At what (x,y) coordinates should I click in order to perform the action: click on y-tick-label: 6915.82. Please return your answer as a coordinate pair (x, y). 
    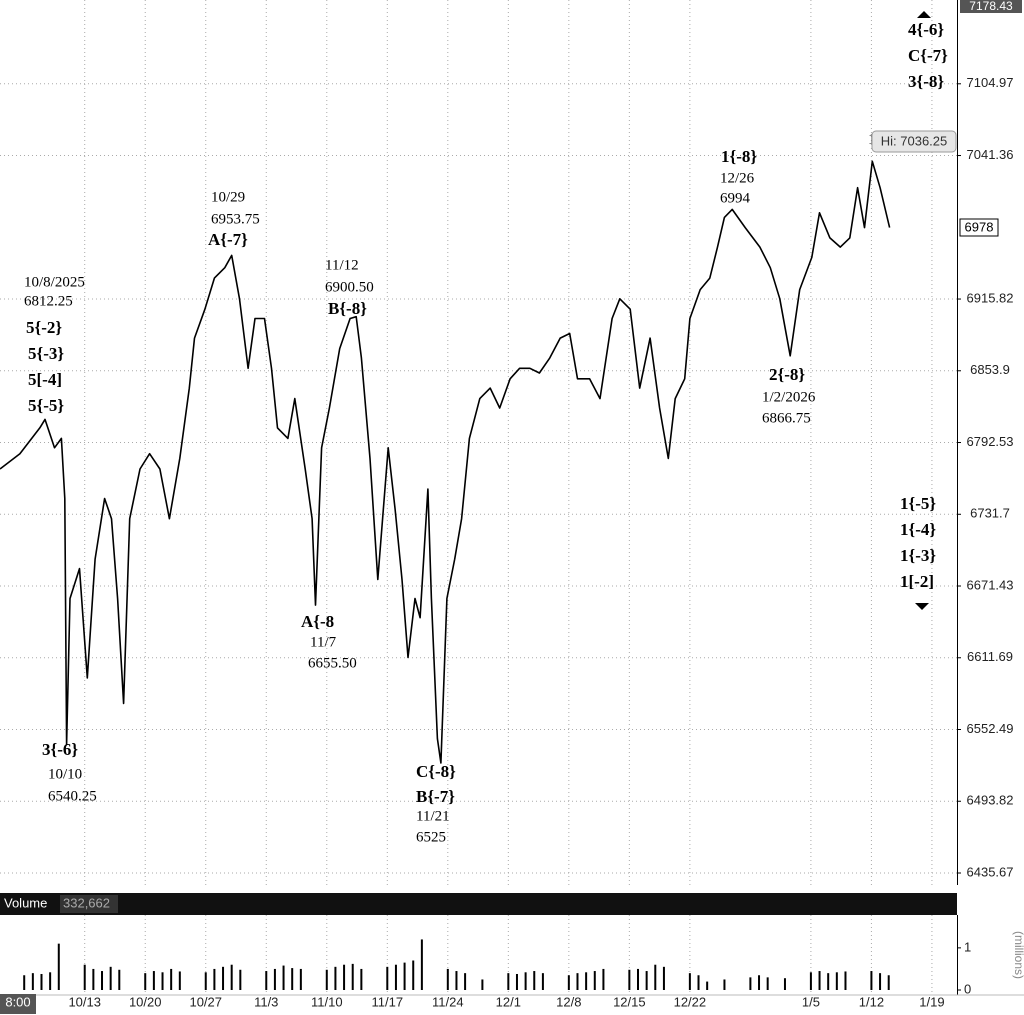
    Looking at the image, I should click on (990, 297).